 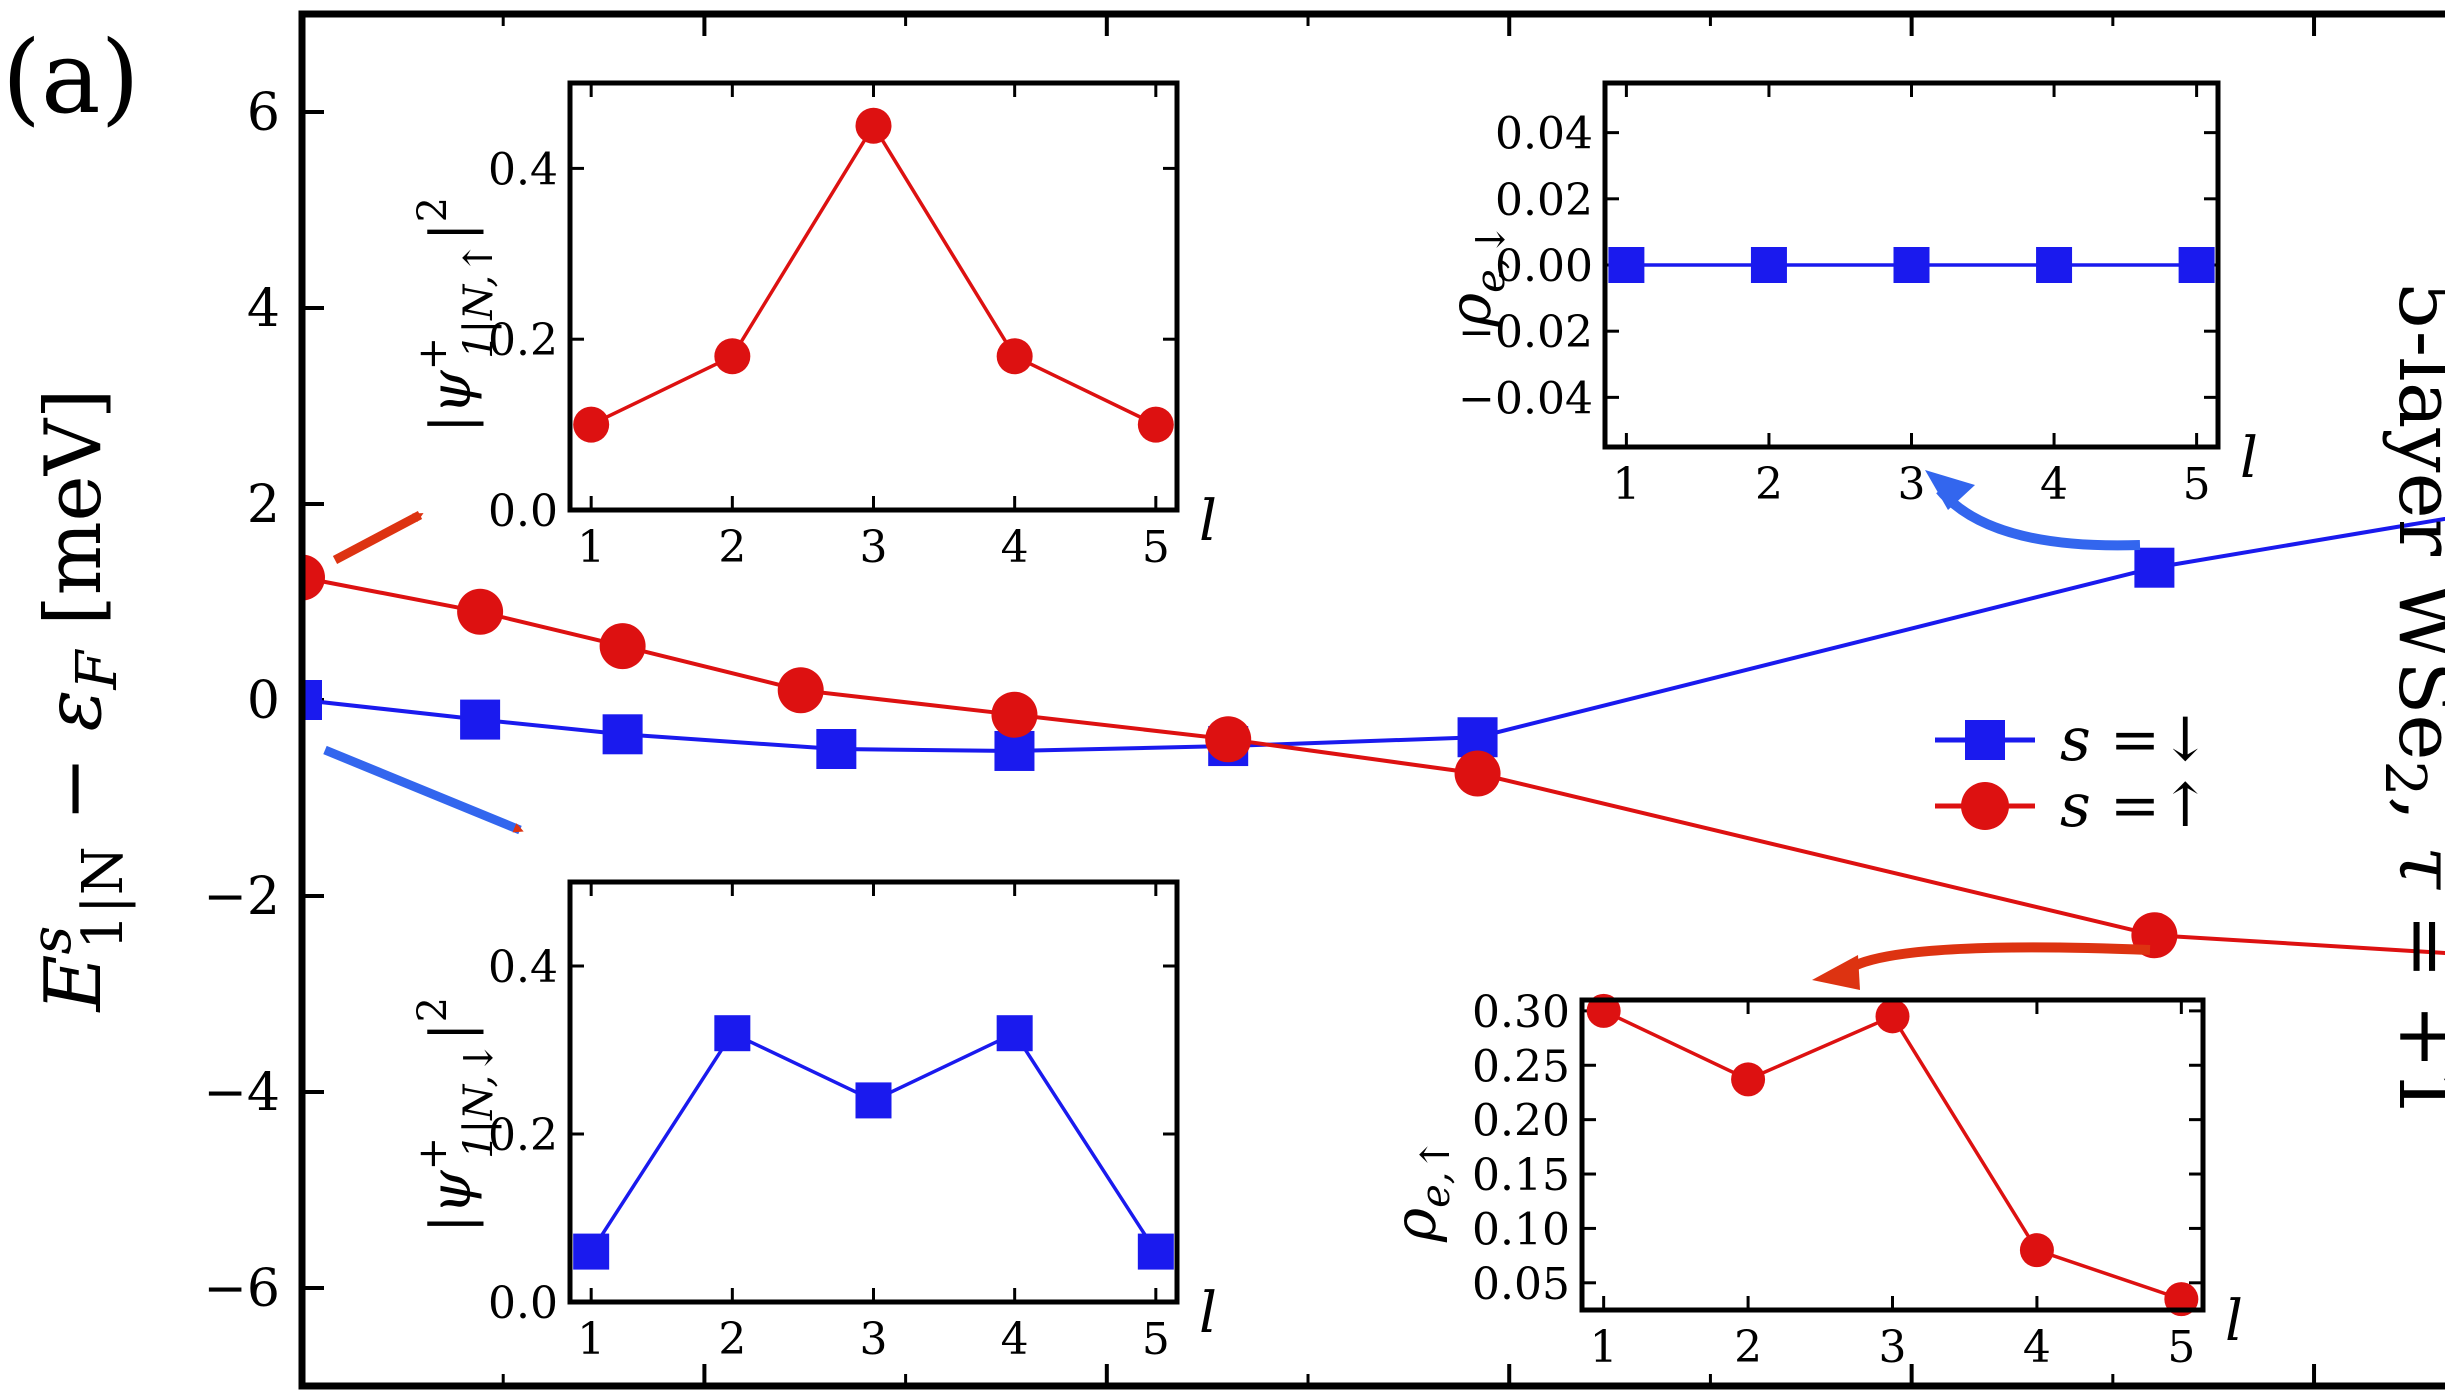 What do you see at coordinates (423, 790) in the screenshot?
I see `arrow-to-lower-left-inset` at bounding box center [423, 790].